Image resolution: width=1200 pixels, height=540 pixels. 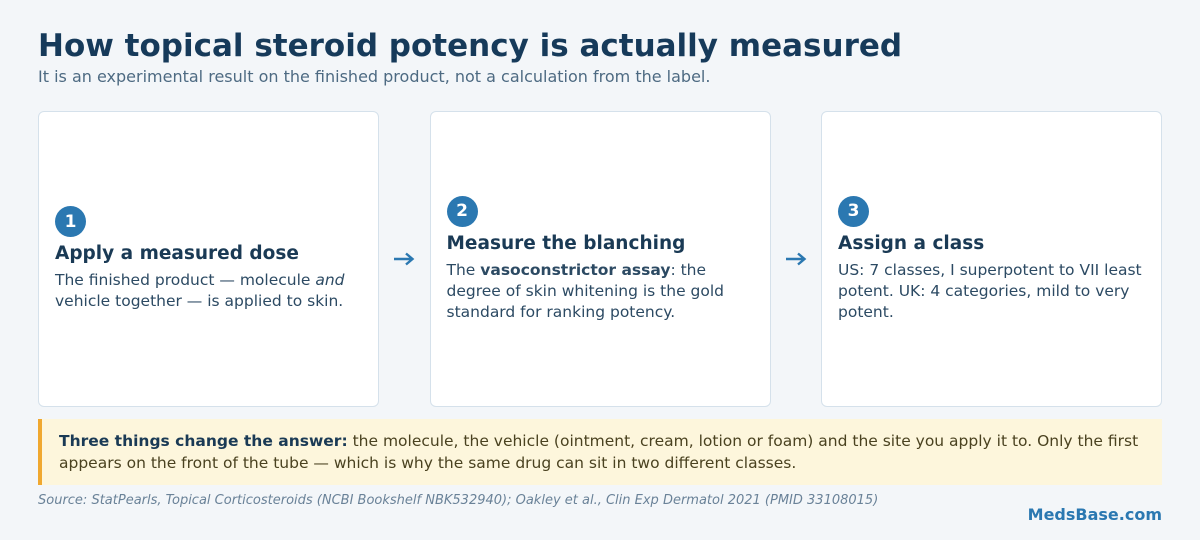 What do you see at coordinates (199, 301) in the screenshot?
I see `body-text: vehicle together — is applied to skin.` at bounding box center [199, 301].